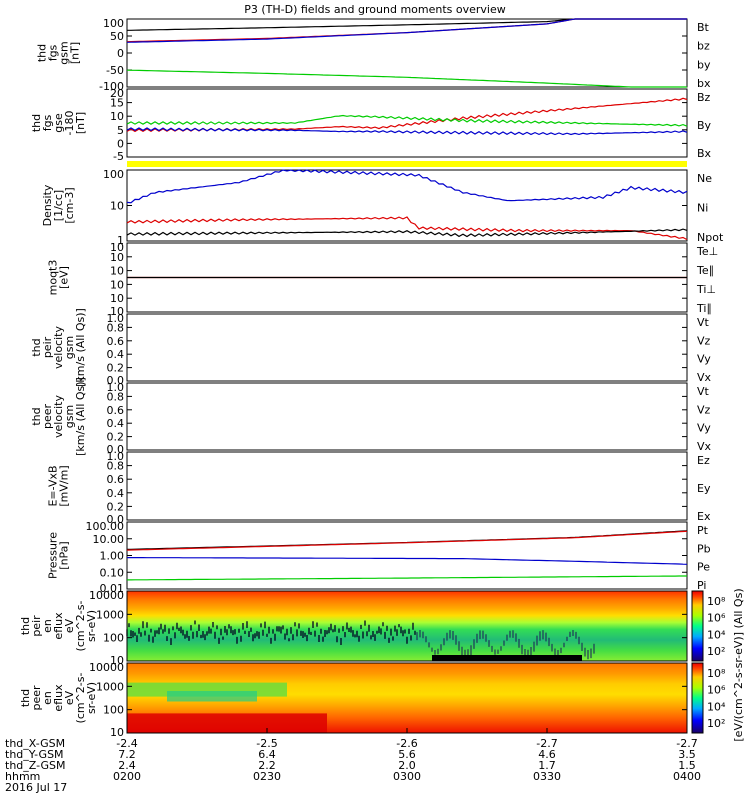 This screenshot has height=800, width=750. Describe the element at coordinates (117, 93) in the screenshot. I see `y-tick-label: 20` at that location.